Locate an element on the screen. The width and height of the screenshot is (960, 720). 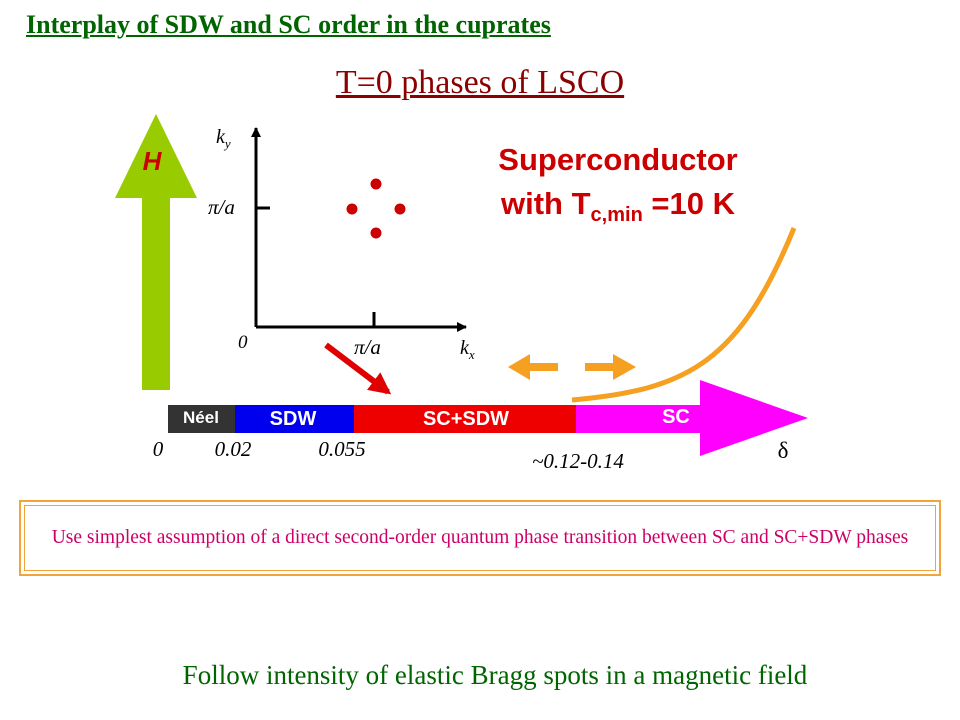
right-dash is located at coordinates (599, 367).